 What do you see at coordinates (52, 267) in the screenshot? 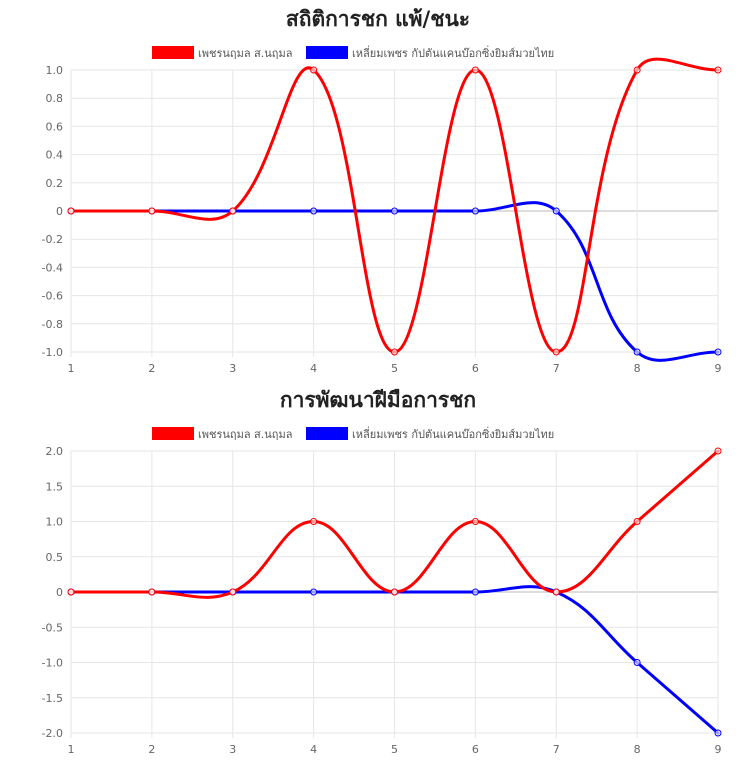
I see `y-tick-label: -0.4` at bounding box center [52, 267].